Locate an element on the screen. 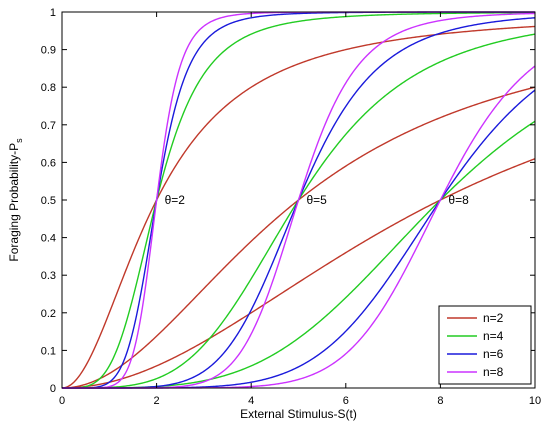 The width and height of the screenshot is (550, 430). legend-label: n=8 is located at coordinates (493, 372).